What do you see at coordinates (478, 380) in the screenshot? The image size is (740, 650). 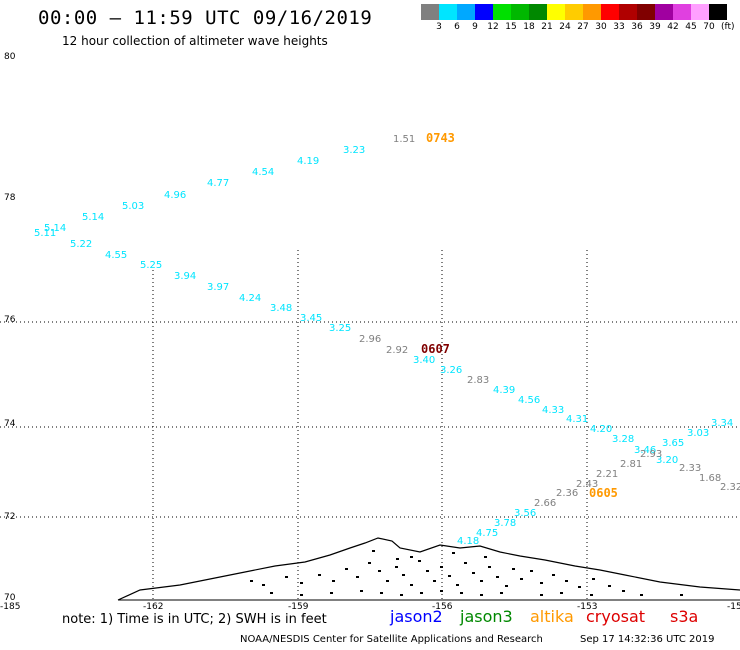 I see `swh-value: 2.83` at bounding box center [478, 380].